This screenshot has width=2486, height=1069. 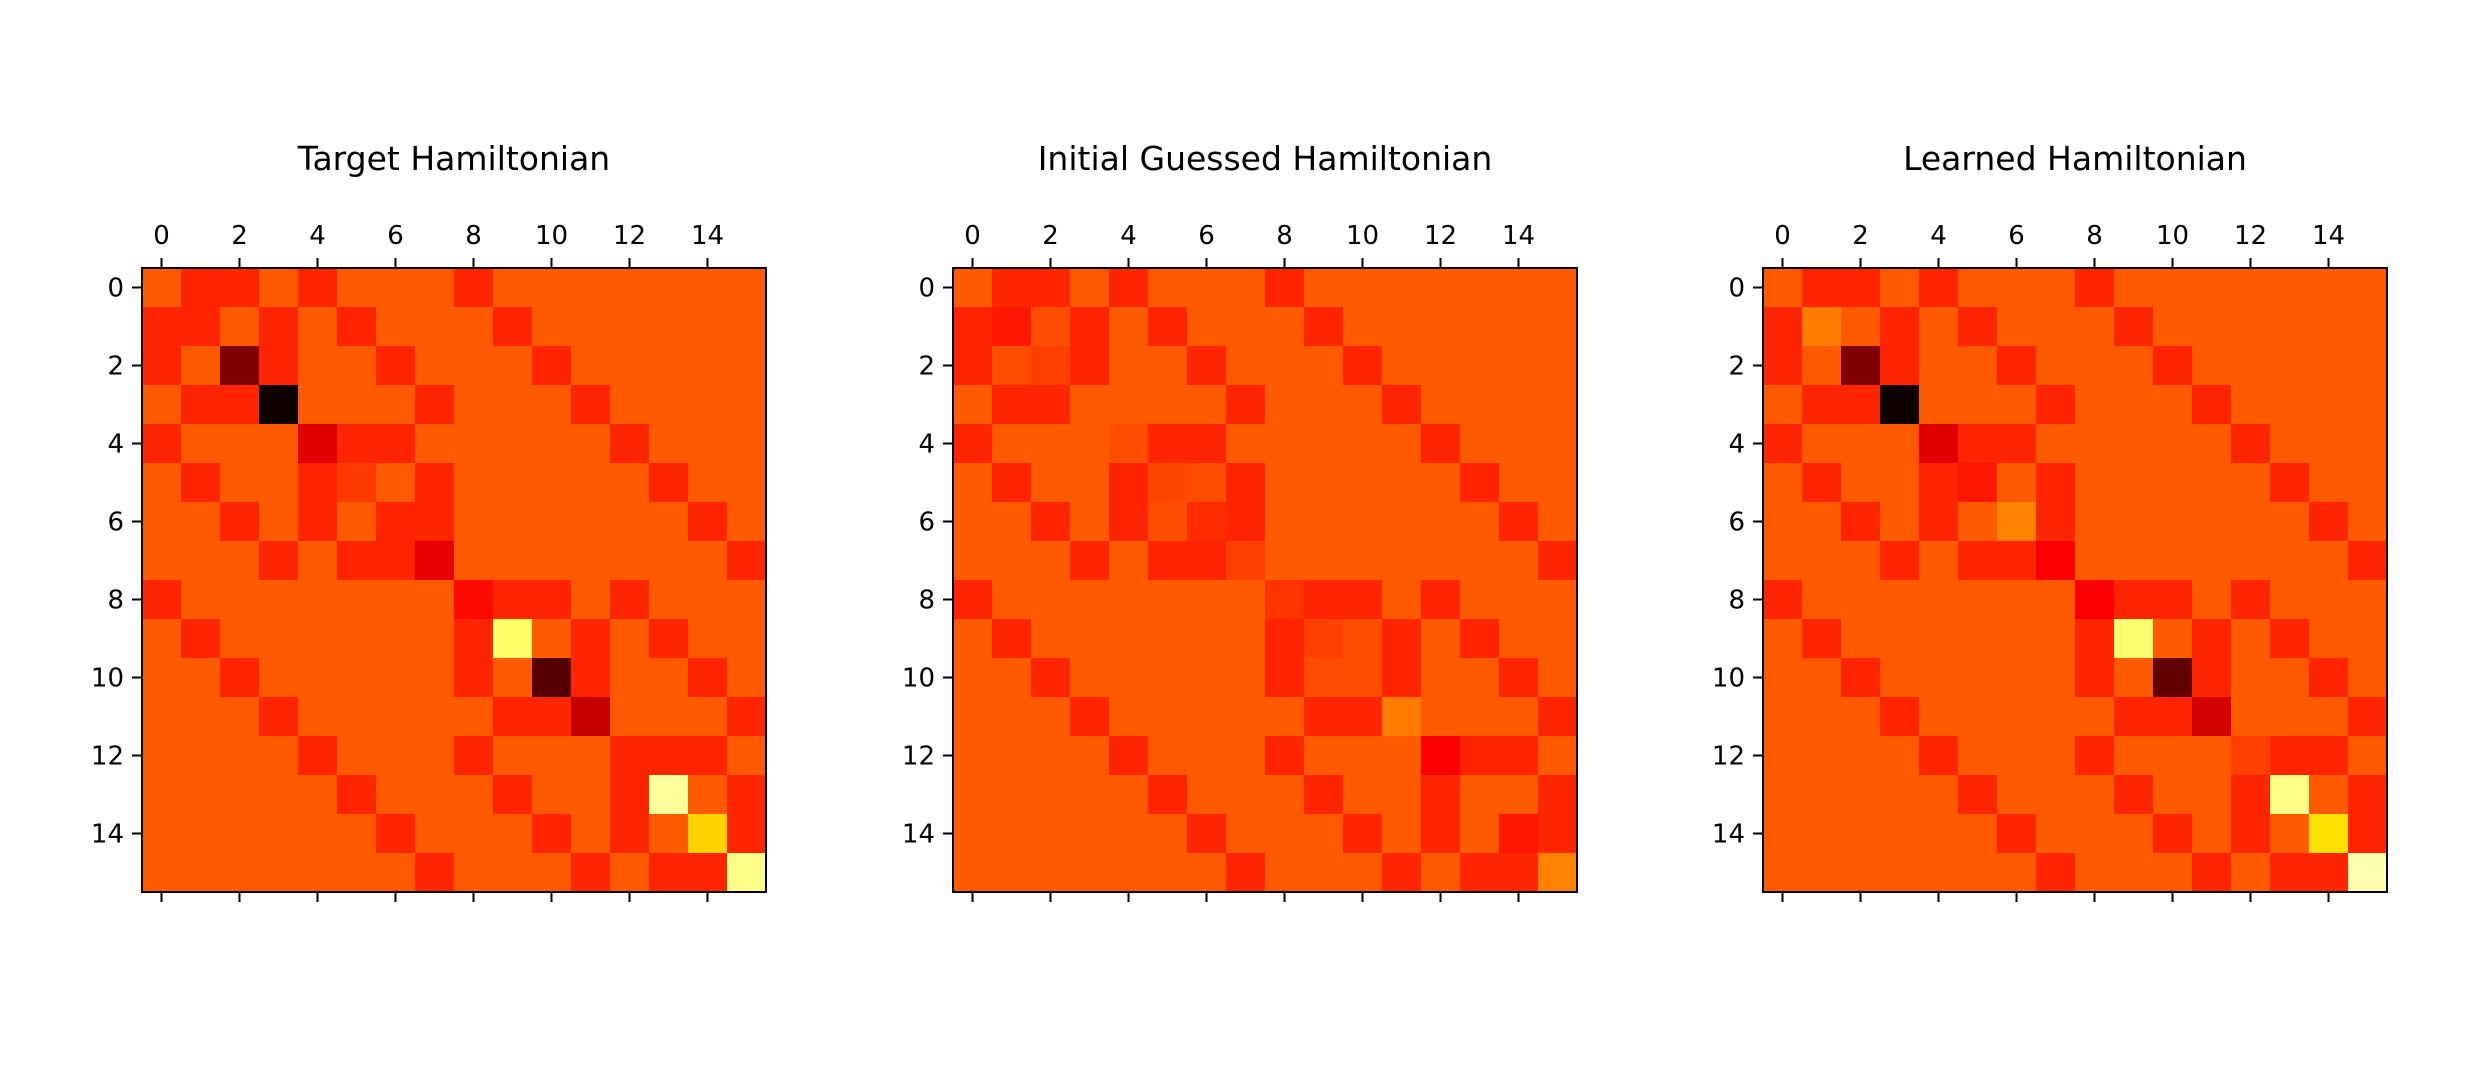 What do you see at coordinates (926, 601) in the screenshot?
I see `y-tick-label: 8` at bounding box center [926, 601].